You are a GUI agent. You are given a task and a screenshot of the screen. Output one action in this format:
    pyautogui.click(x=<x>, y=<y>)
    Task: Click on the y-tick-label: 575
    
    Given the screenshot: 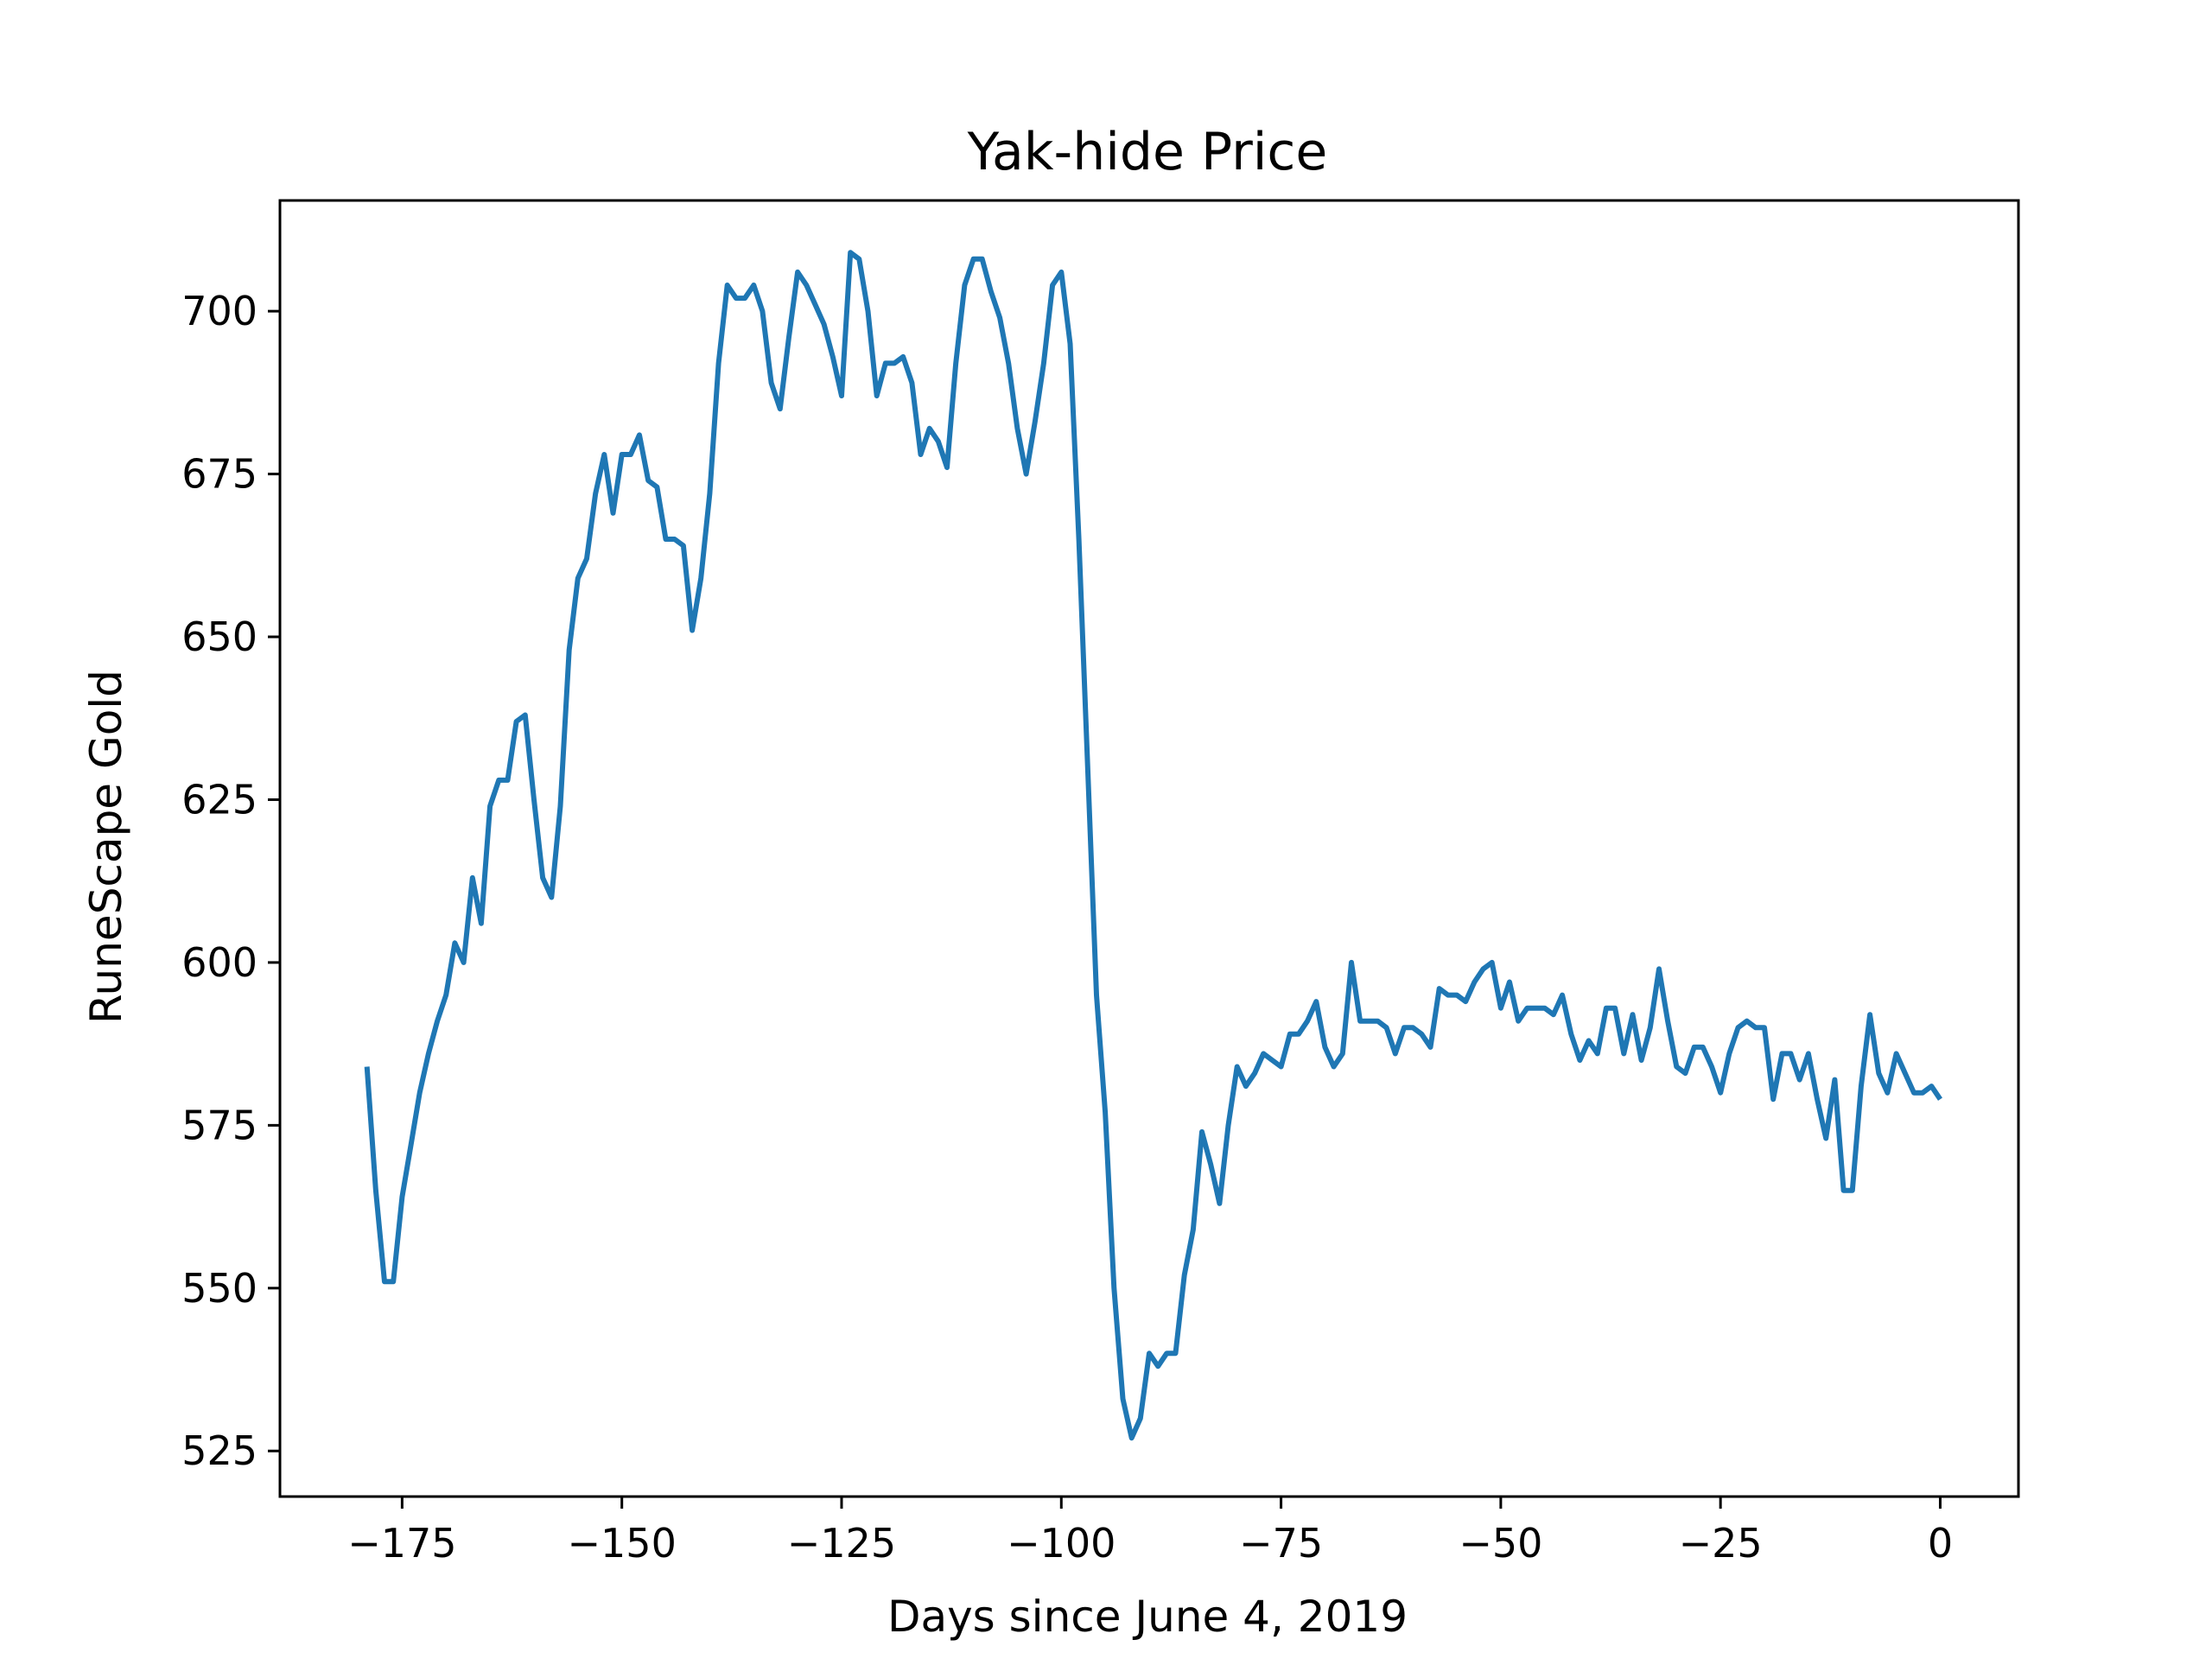 What is the action you would take?
    pyautogui.click(x=219, y=1125)
    